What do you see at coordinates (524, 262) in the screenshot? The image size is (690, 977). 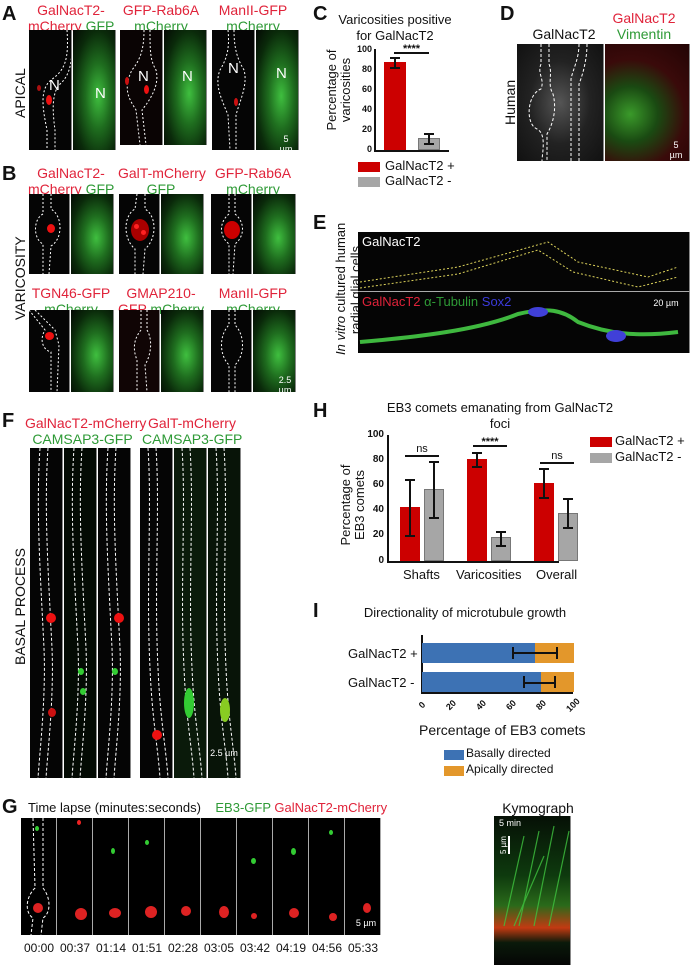 I see `radial-glia-galnact2-image: GalNacT2` at bounding box center [524, 262].